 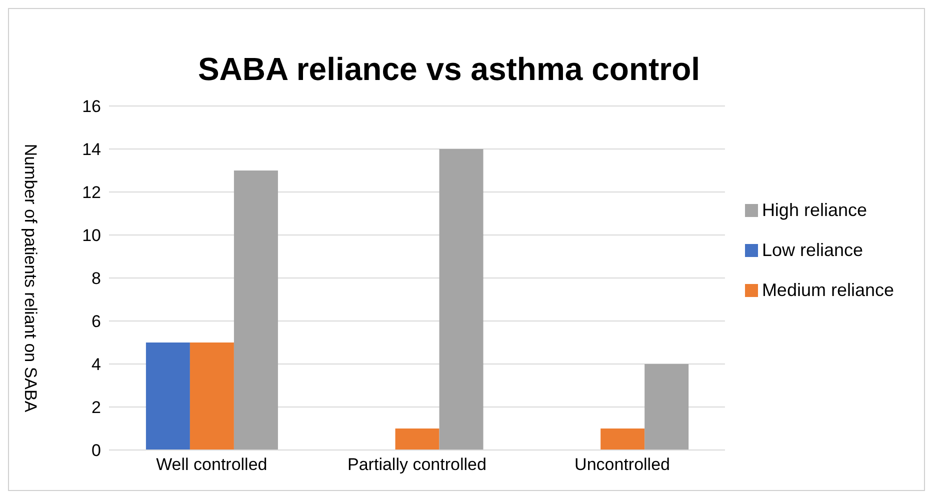 I want to click on y-tick-label: 14, so click(x=91, y=150).